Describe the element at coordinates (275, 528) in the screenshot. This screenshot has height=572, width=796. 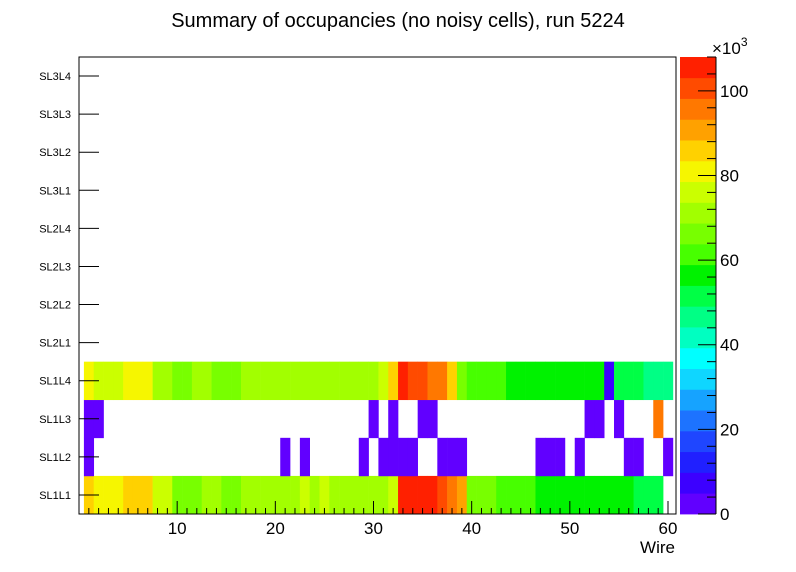
I see `x-tick-label-20: 20` at that location.